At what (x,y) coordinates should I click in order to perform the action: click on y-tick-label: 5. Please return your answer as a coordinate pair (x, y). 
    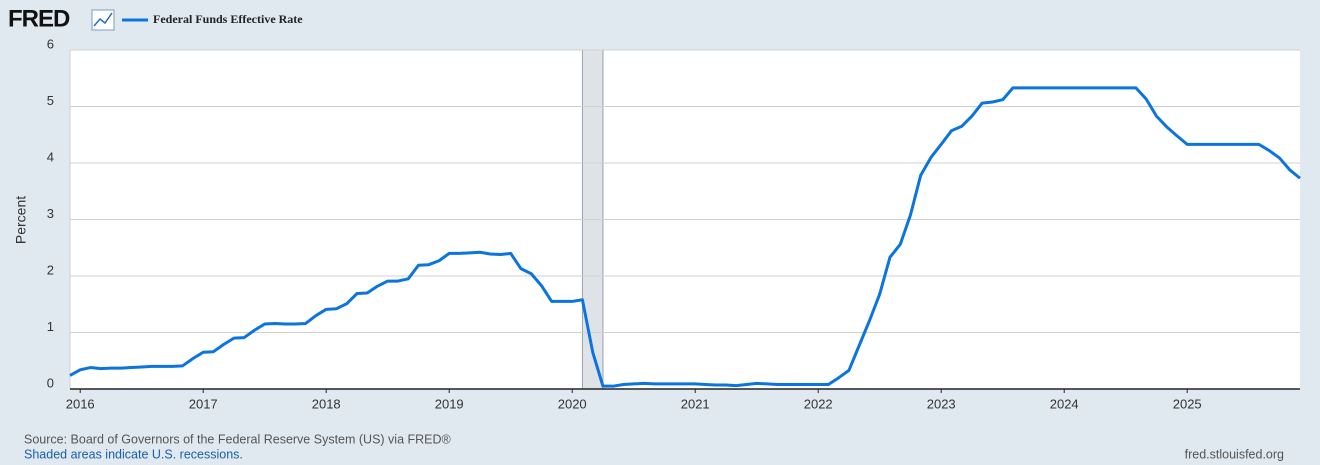
    Looking at the image, I should click on (50, 100).